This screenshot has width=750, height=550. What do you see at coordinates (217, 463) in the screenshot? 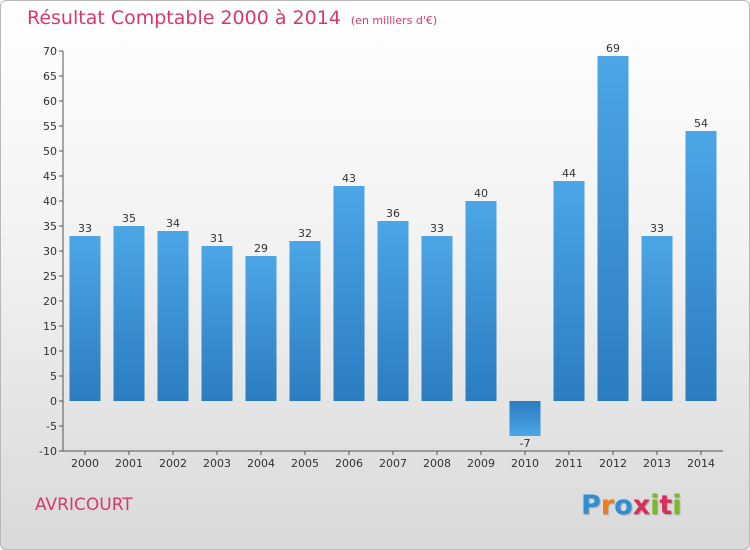
I see `x-tick-label: 2003` at bounding box center [217, 463].